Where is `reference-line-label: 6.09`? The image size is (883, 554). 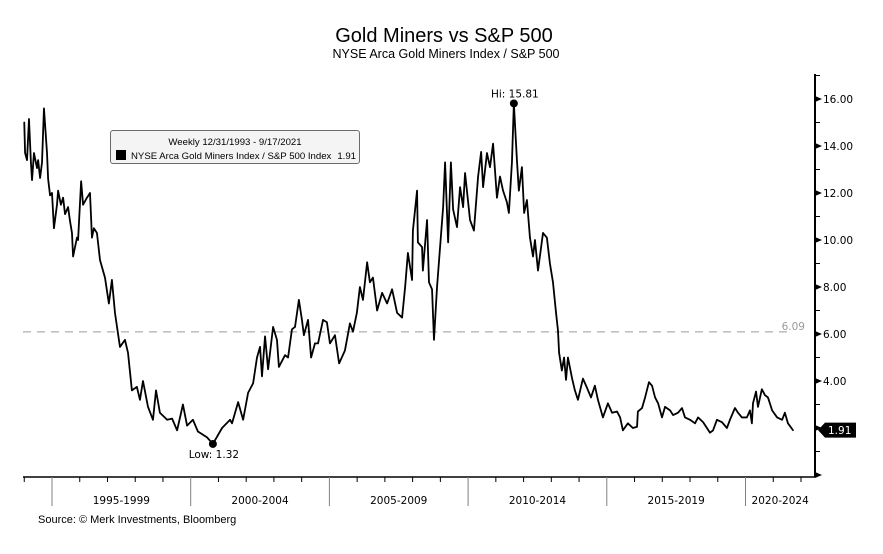 reference-line-label: 6.09 is located at coordinates (793, 327).